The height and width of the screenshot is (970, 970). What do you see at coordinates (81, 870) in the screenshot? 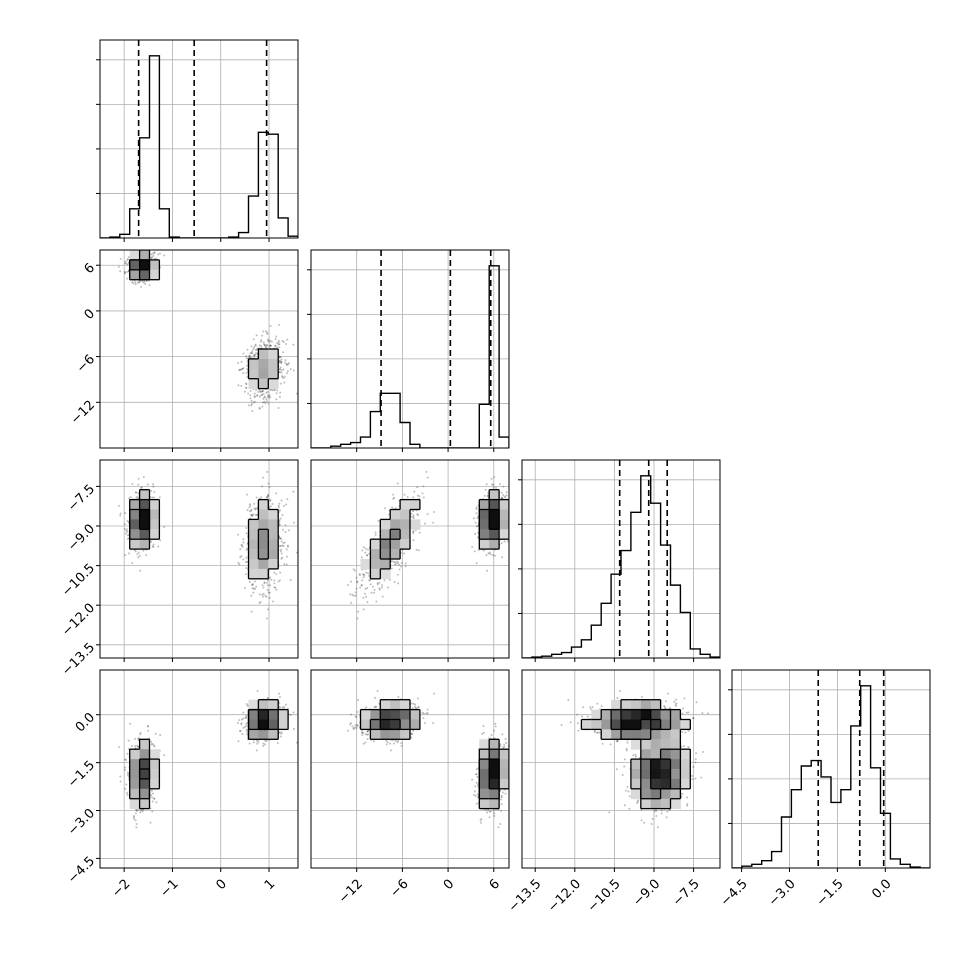
I see `y-tick-label: −4.5` at bounding box center [81, 870].